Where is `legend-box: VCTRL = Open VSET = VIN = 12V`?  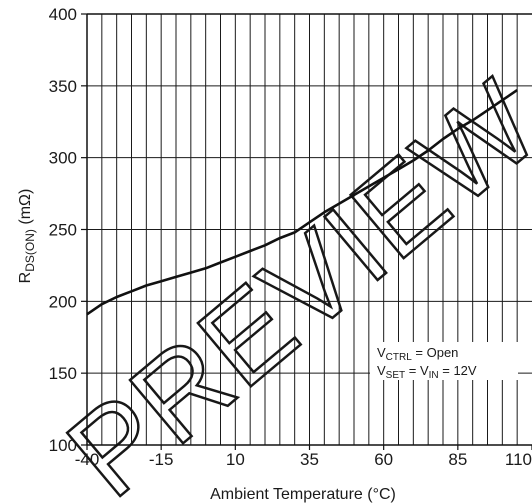
legend-box: VCTRL = Open VSET = VIN = 12V is located at coordinates (444, 361).